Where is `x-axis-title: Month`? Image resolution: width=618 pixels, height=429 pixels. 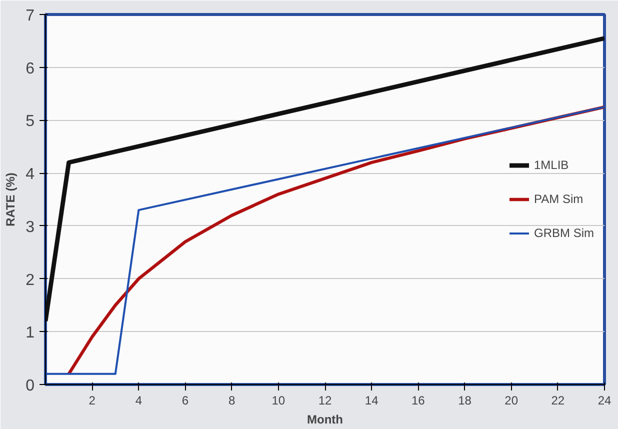 x-axis-title: Month is located at coordinates (325, 419).